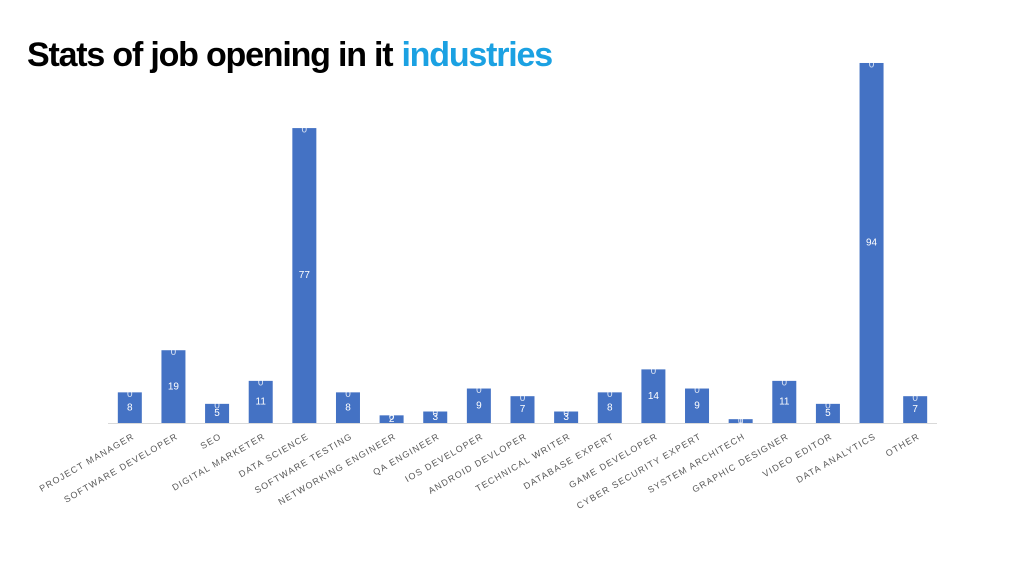 The width and height of the screenshot is (1024, 576). I want to click on chart-title: Stats of job opening in it industries, so click(289, 55).